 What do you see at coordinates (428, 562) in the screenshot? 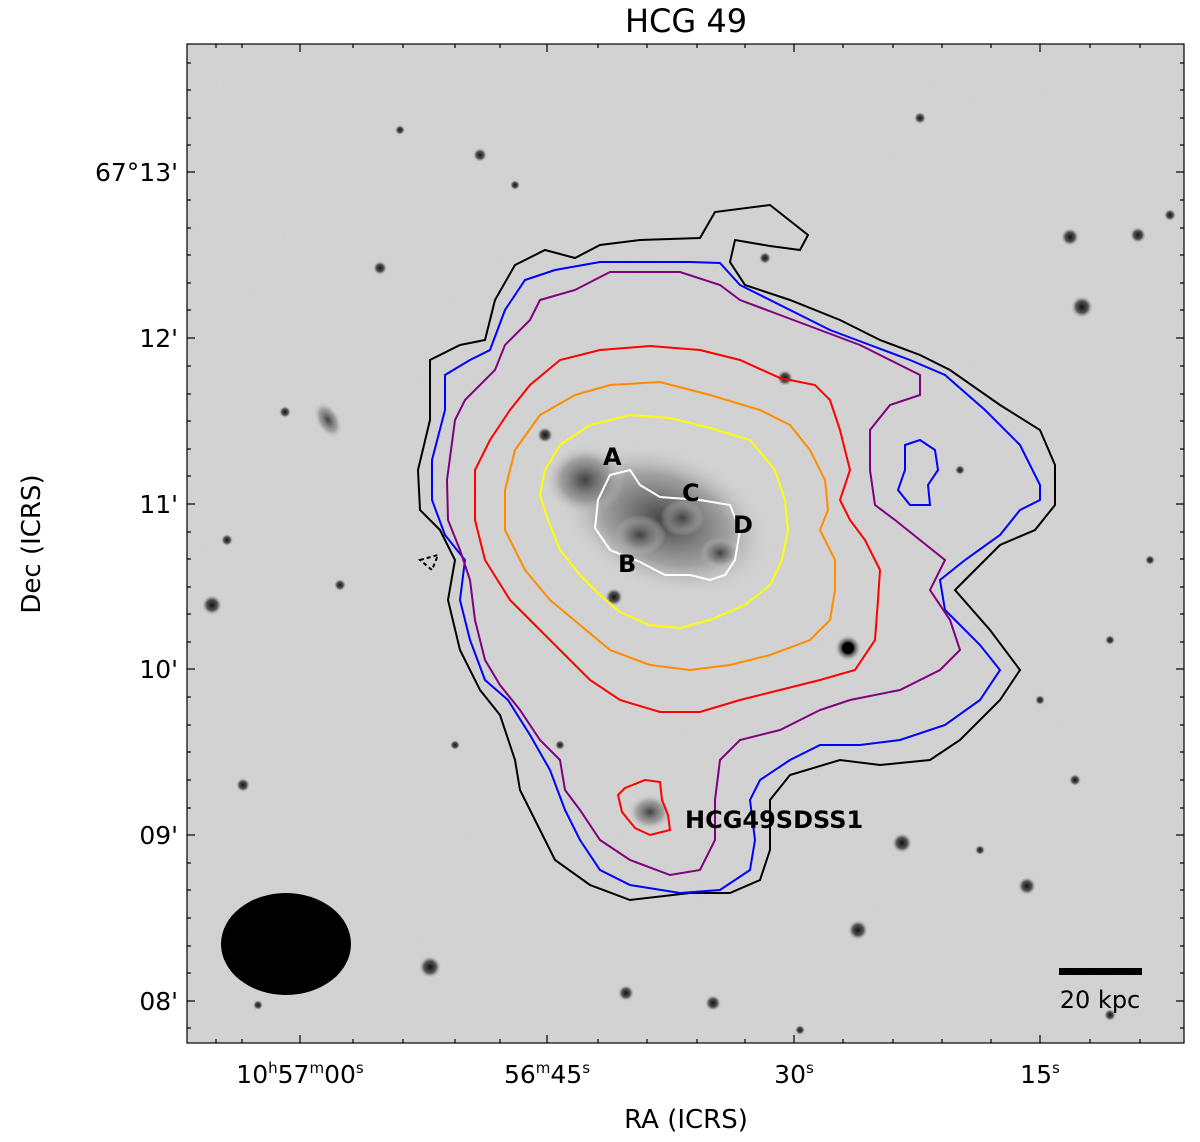
I see `contour-black-small` at bounding box center [428, 562].